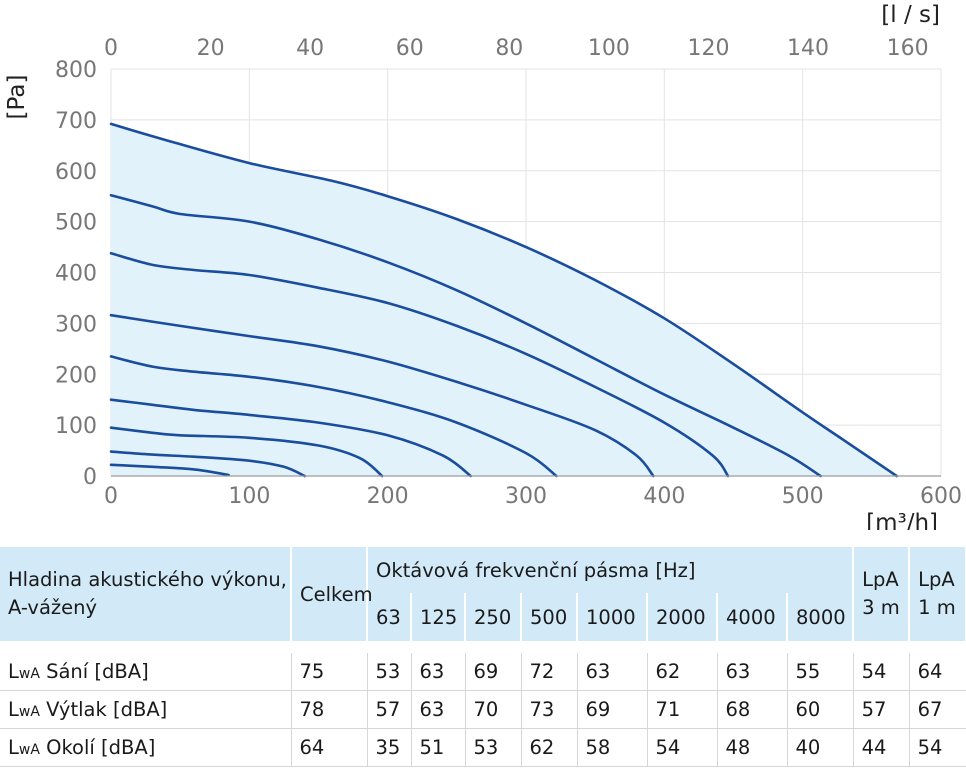  Describe the element at coordinates (881, 709) in the screenshot. I see `cell-lpa-3m: 57` at that location.